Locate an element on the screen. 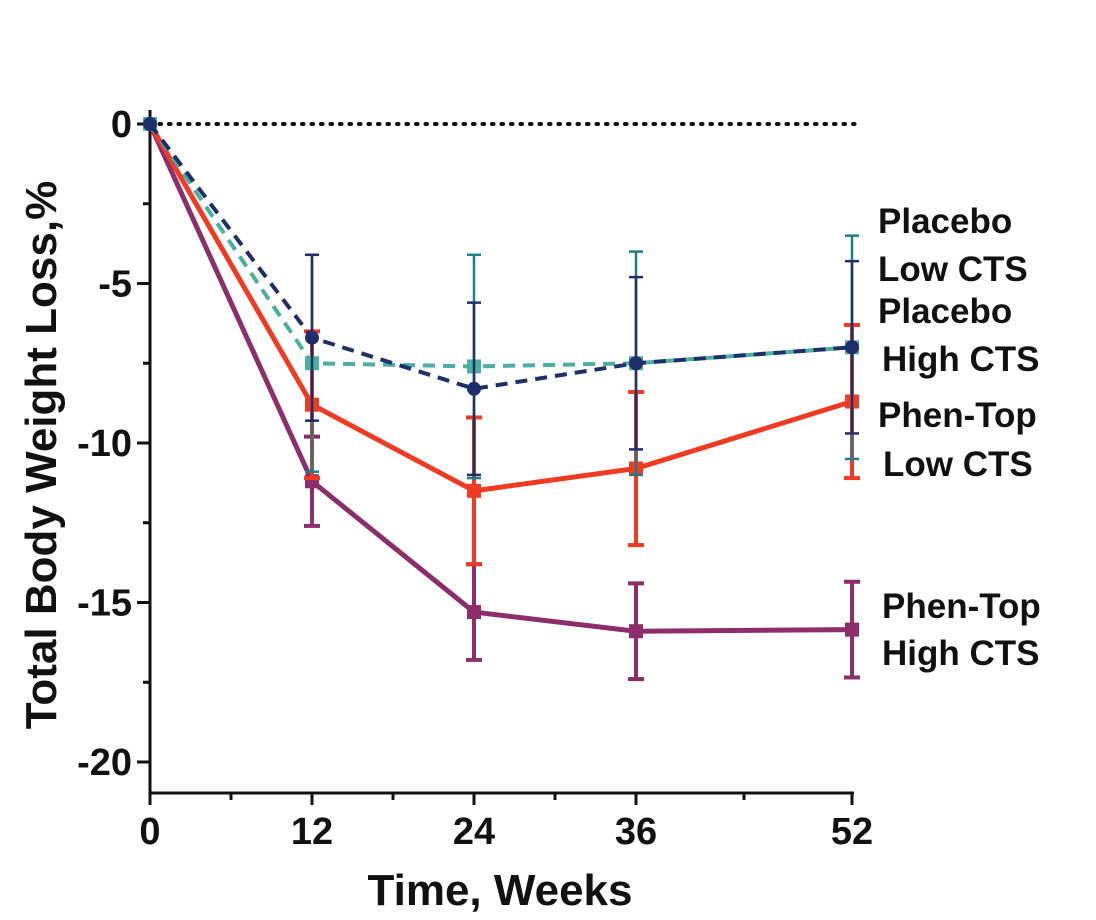  legend-label-series-1: High CTS is located at coordinates (960, 359).